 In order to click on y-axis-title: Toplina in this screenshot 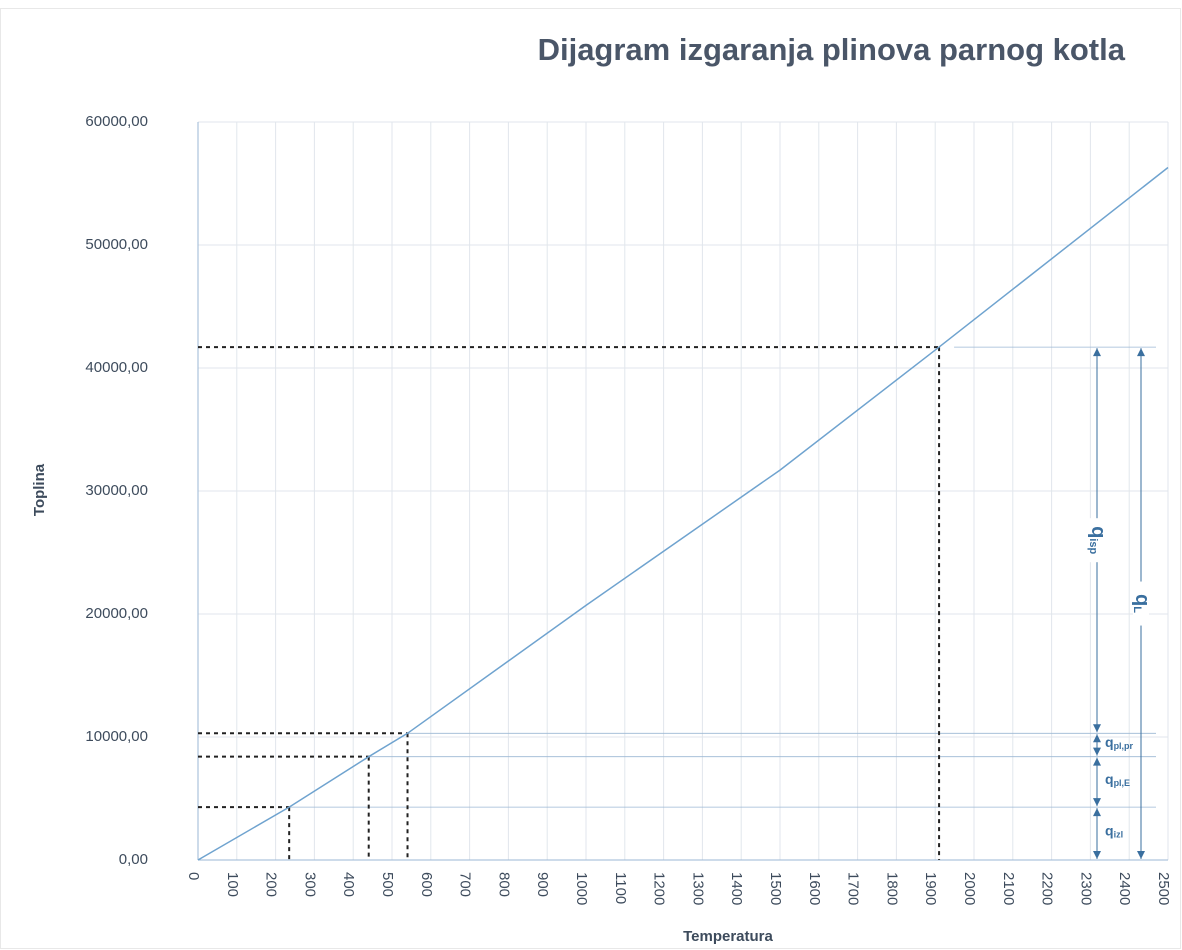, I will do `click(39, 489)`.